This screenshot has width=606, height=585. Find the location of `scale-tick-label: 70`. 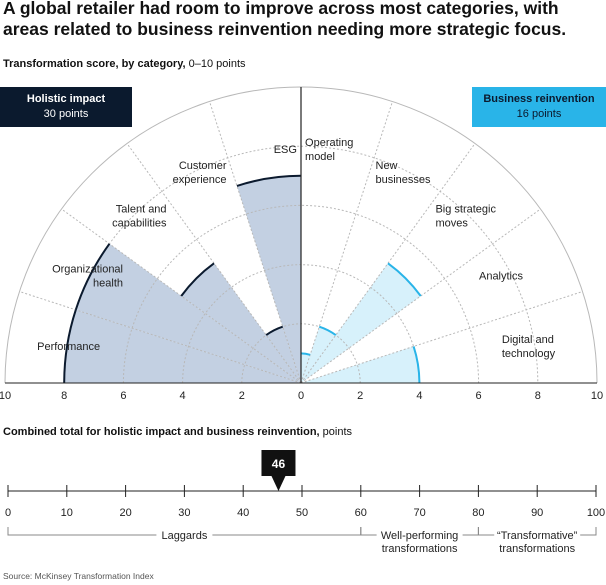

scale-tick-label: 70 is located at coordinates (419, 513).